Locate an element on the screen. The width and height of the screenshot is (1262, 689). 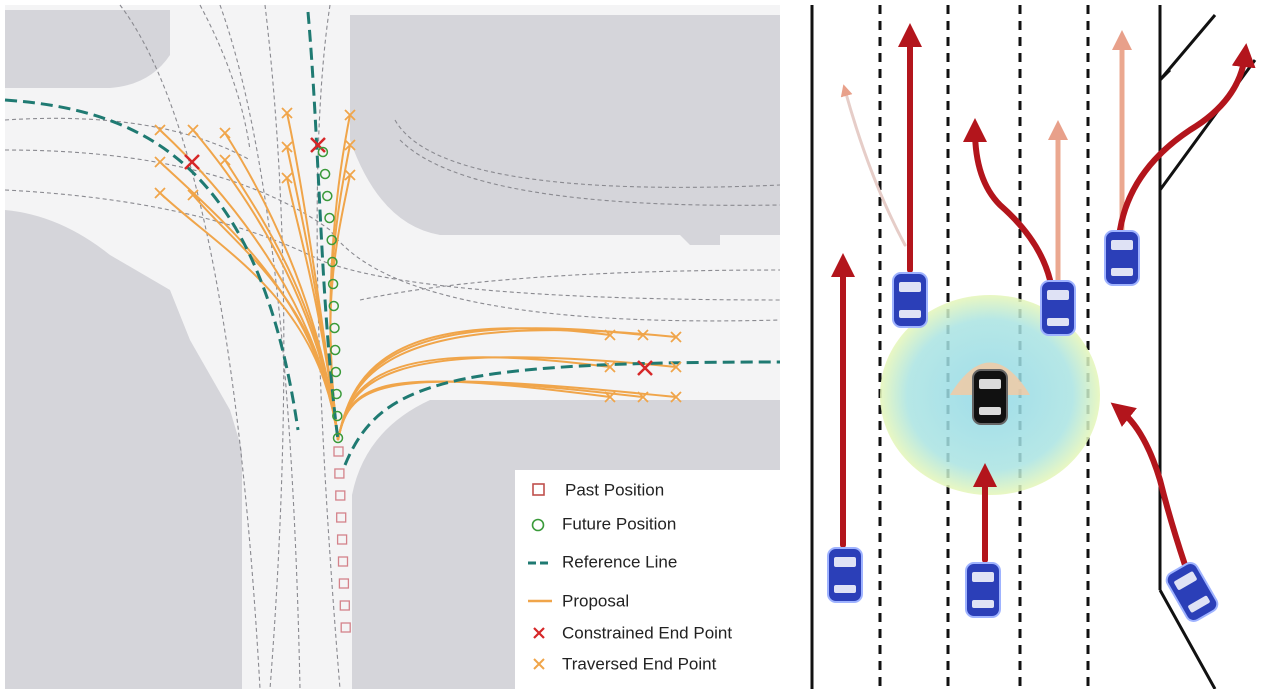
legend-label: Reference Line is located at coordinates (619, 561).